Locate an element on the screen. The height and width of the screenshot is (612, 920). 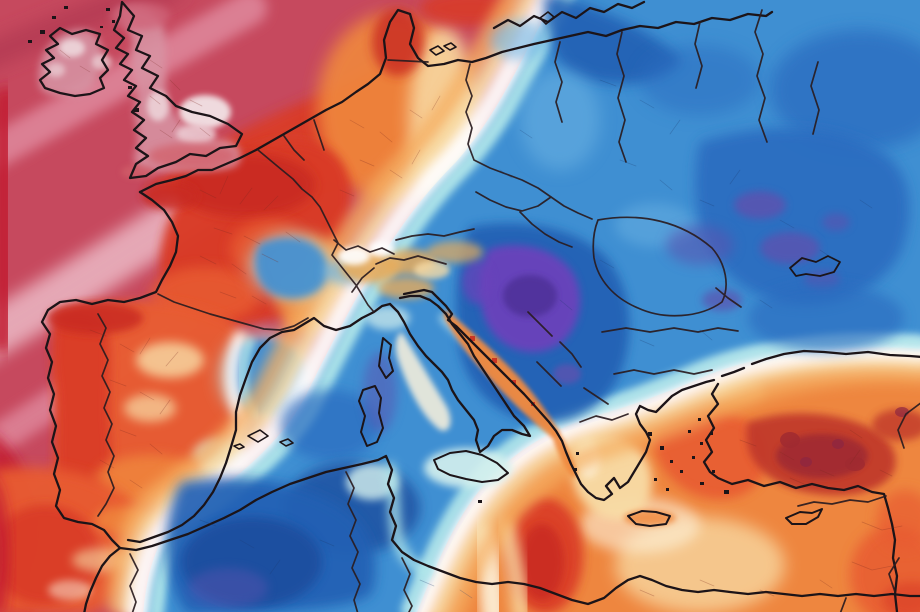
poland-light-patch is located at coordinates (560, 120).